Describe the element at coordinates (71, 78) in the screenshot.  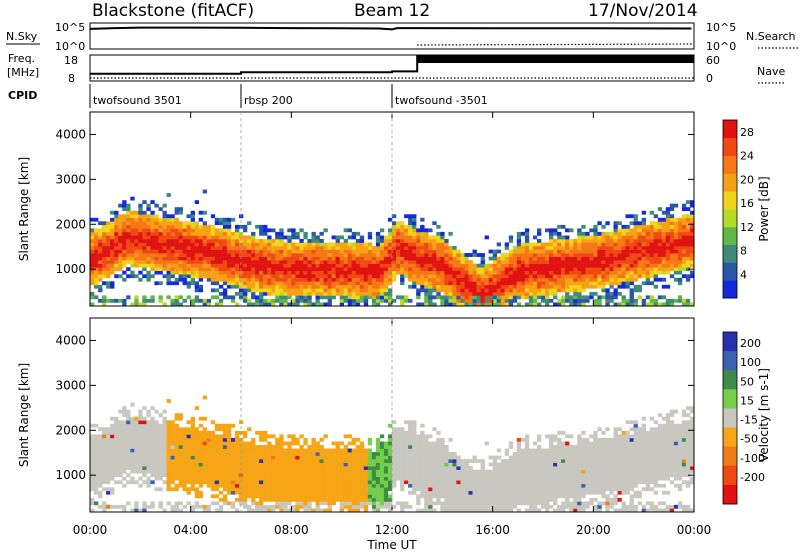
I see `freq-left-tick-low: 8` at that location.